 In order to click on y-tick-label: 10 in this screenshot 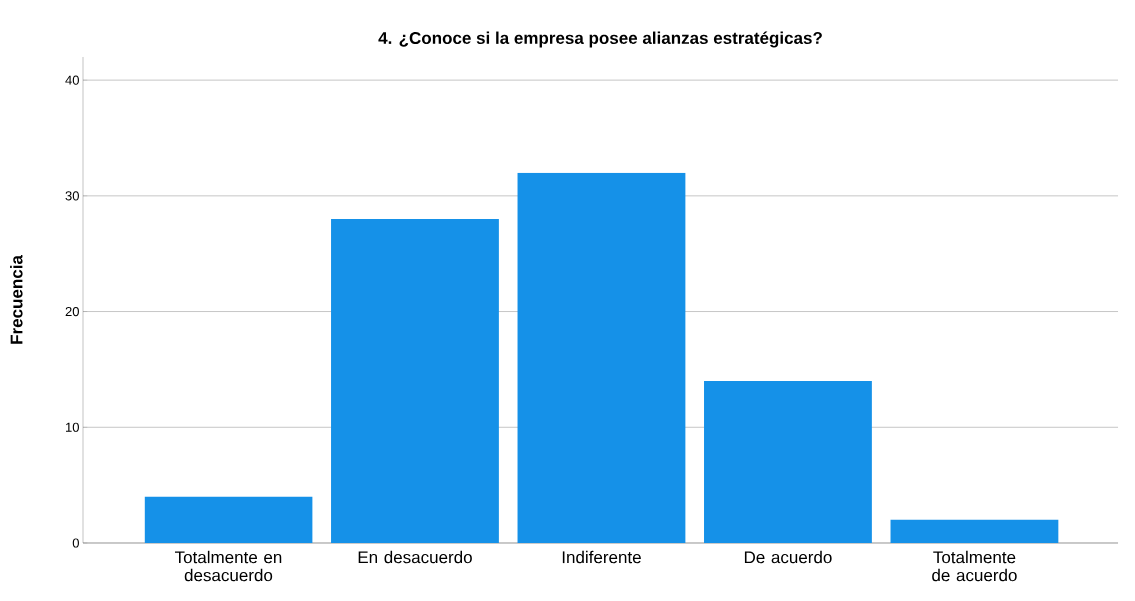, I will do `click(72, 427)`.